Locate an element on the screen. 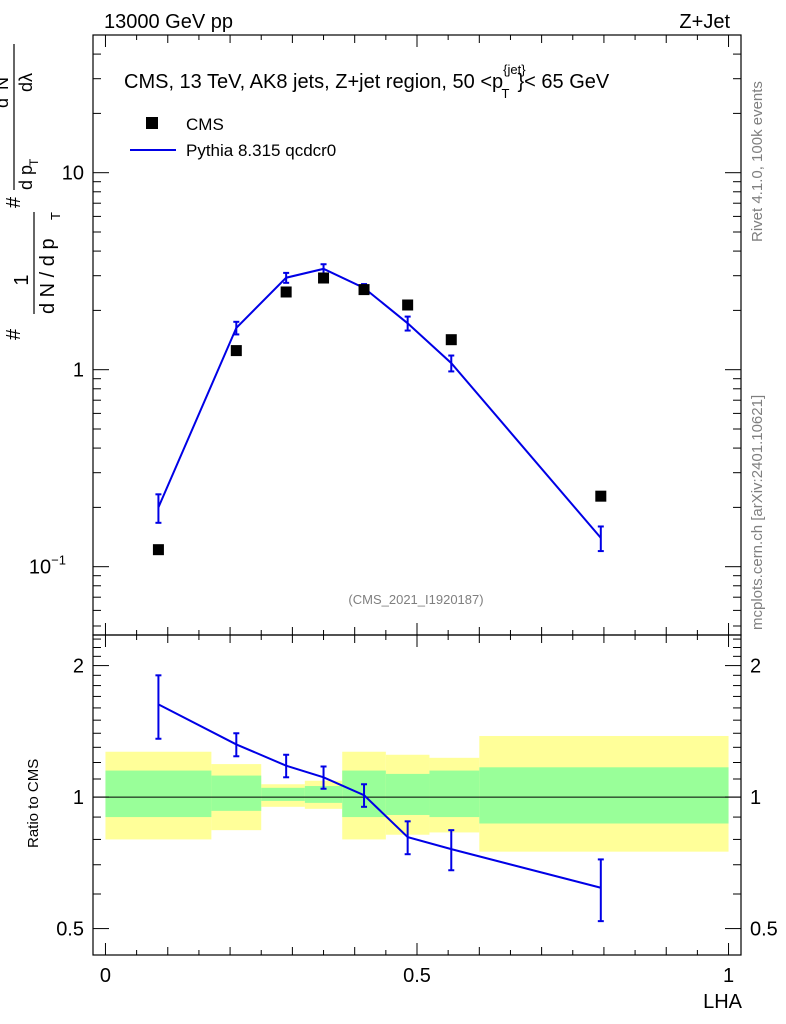 The width and height of the screenshot is (786, 1024). uncertainty-bands is located at coordinates (417, 793).